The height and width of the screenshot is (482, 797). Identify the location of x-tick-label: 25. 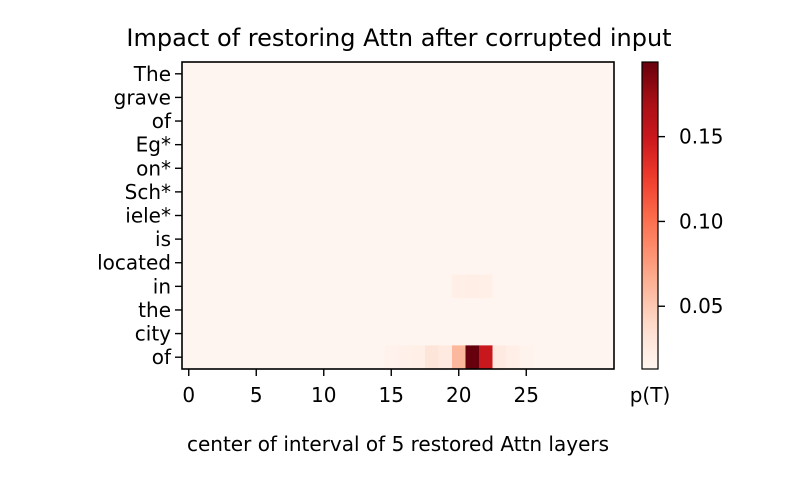
(526, 395).